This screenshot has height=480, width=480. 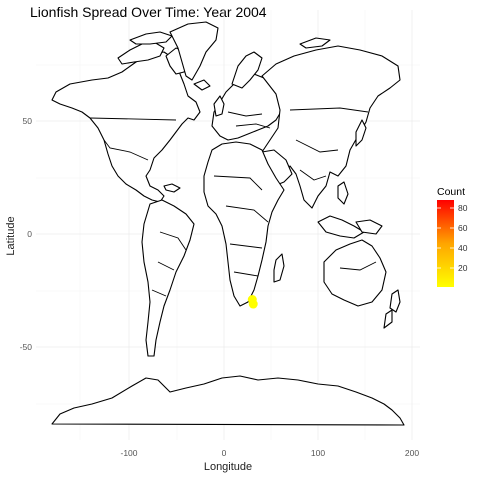 What do you see at coordinates (11, 235) in the screenshot?
I see `y-axis-title: Latitude` at bounding box center [11, 235].